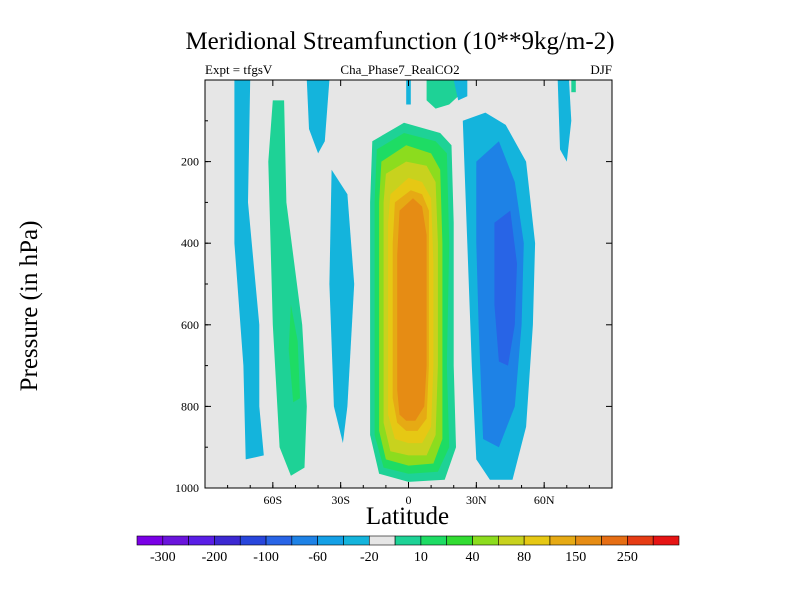 This screenshot has height=600, width=800. What do you see at coordinates (239, 69) in the screenshot?
I see `experiment-label: Expt = tfgsV` at bounding box center [239, 69].